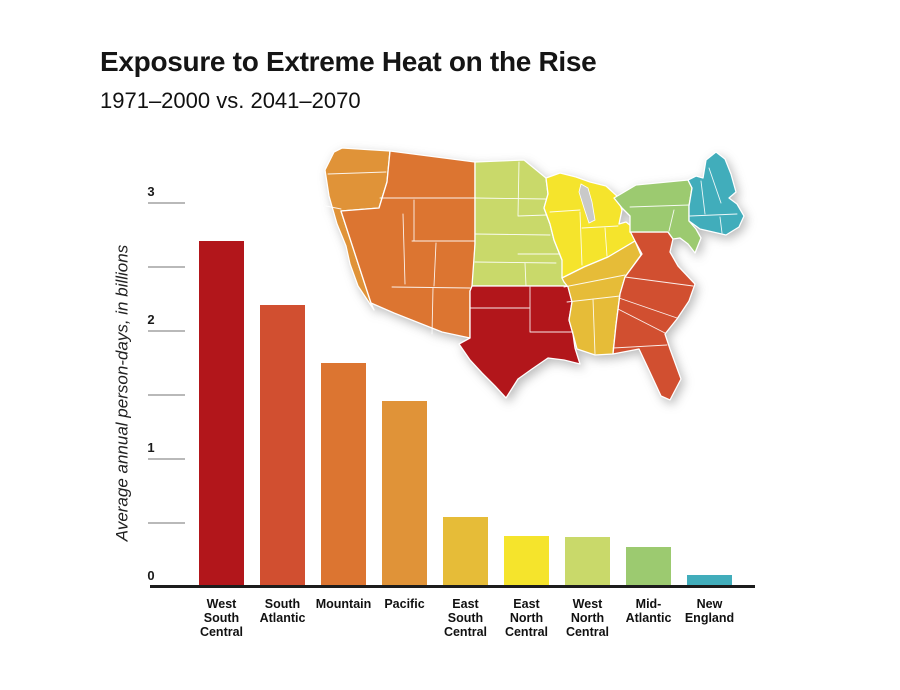 This screenshot has height=690, width=900. I want to click on y-tick-label: 0, so click(151, 575).